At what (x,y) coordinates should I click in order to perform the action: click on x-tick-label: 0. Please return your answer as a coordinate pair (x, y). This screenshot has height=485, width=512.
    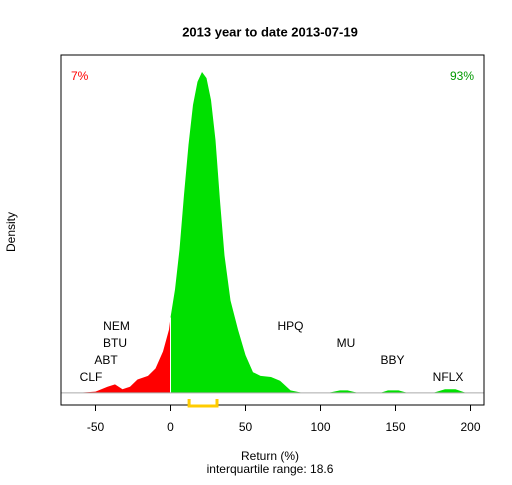
    Looking at the image, I should click on (170, 427).